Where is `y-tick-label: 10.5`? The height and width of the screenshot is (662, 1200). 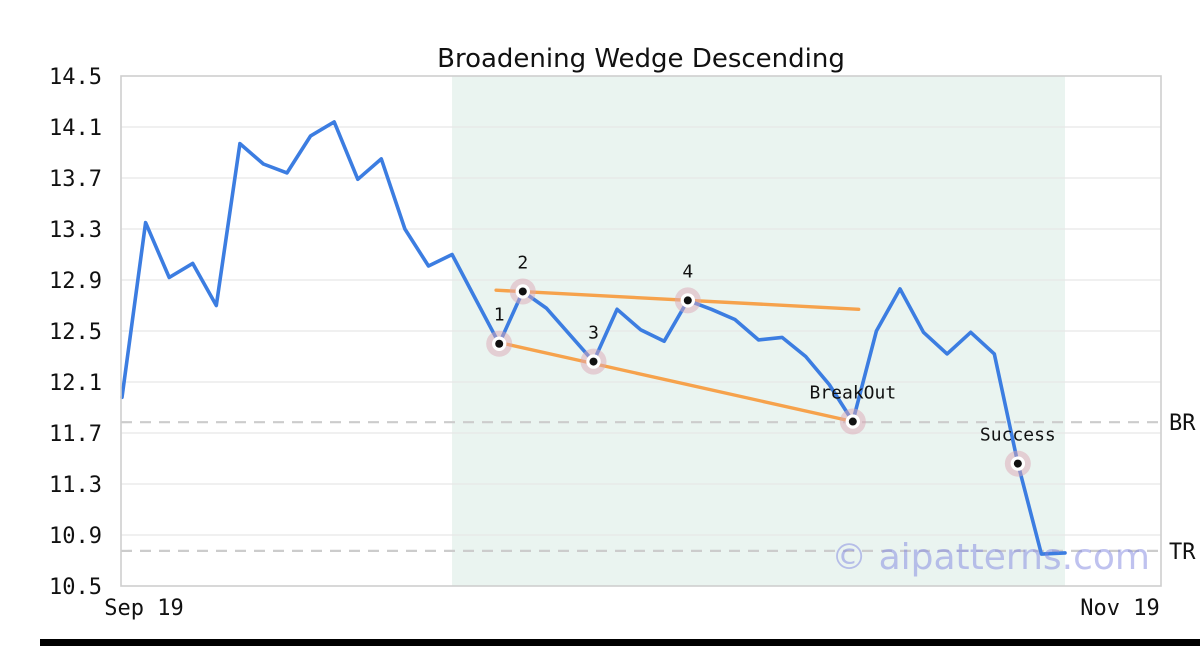 y-tick-label: 10.5 is located at coordinates (75, 587).